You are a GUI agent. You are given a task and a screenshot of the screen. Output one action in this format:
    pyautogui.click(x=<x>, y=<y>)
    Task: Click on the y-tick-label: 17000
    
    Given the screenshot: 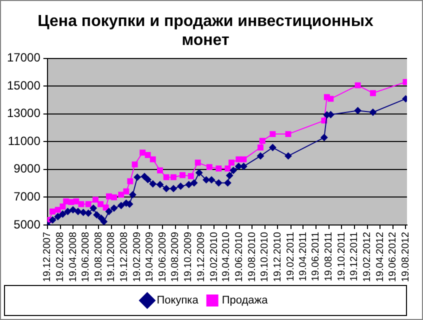 What is the action you would take?
    pyautogui.click(x=23, y=57)
    